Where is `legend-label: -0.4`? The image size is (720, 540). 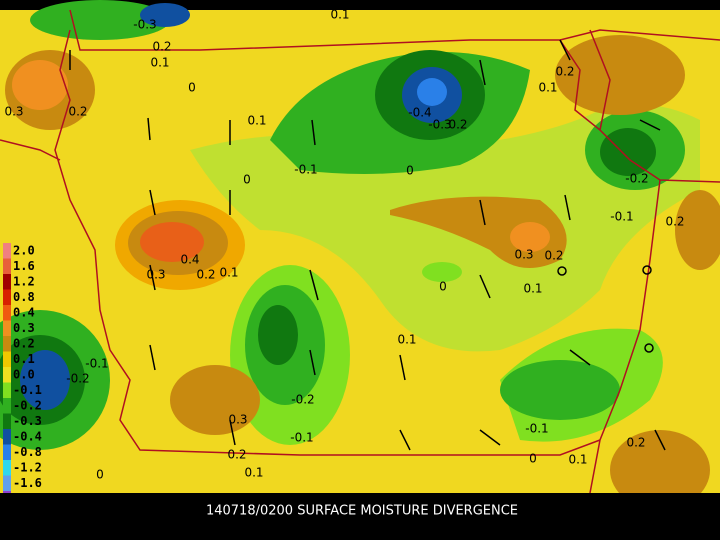 legend-label: -0.4 is located at coordinates (27, 437).